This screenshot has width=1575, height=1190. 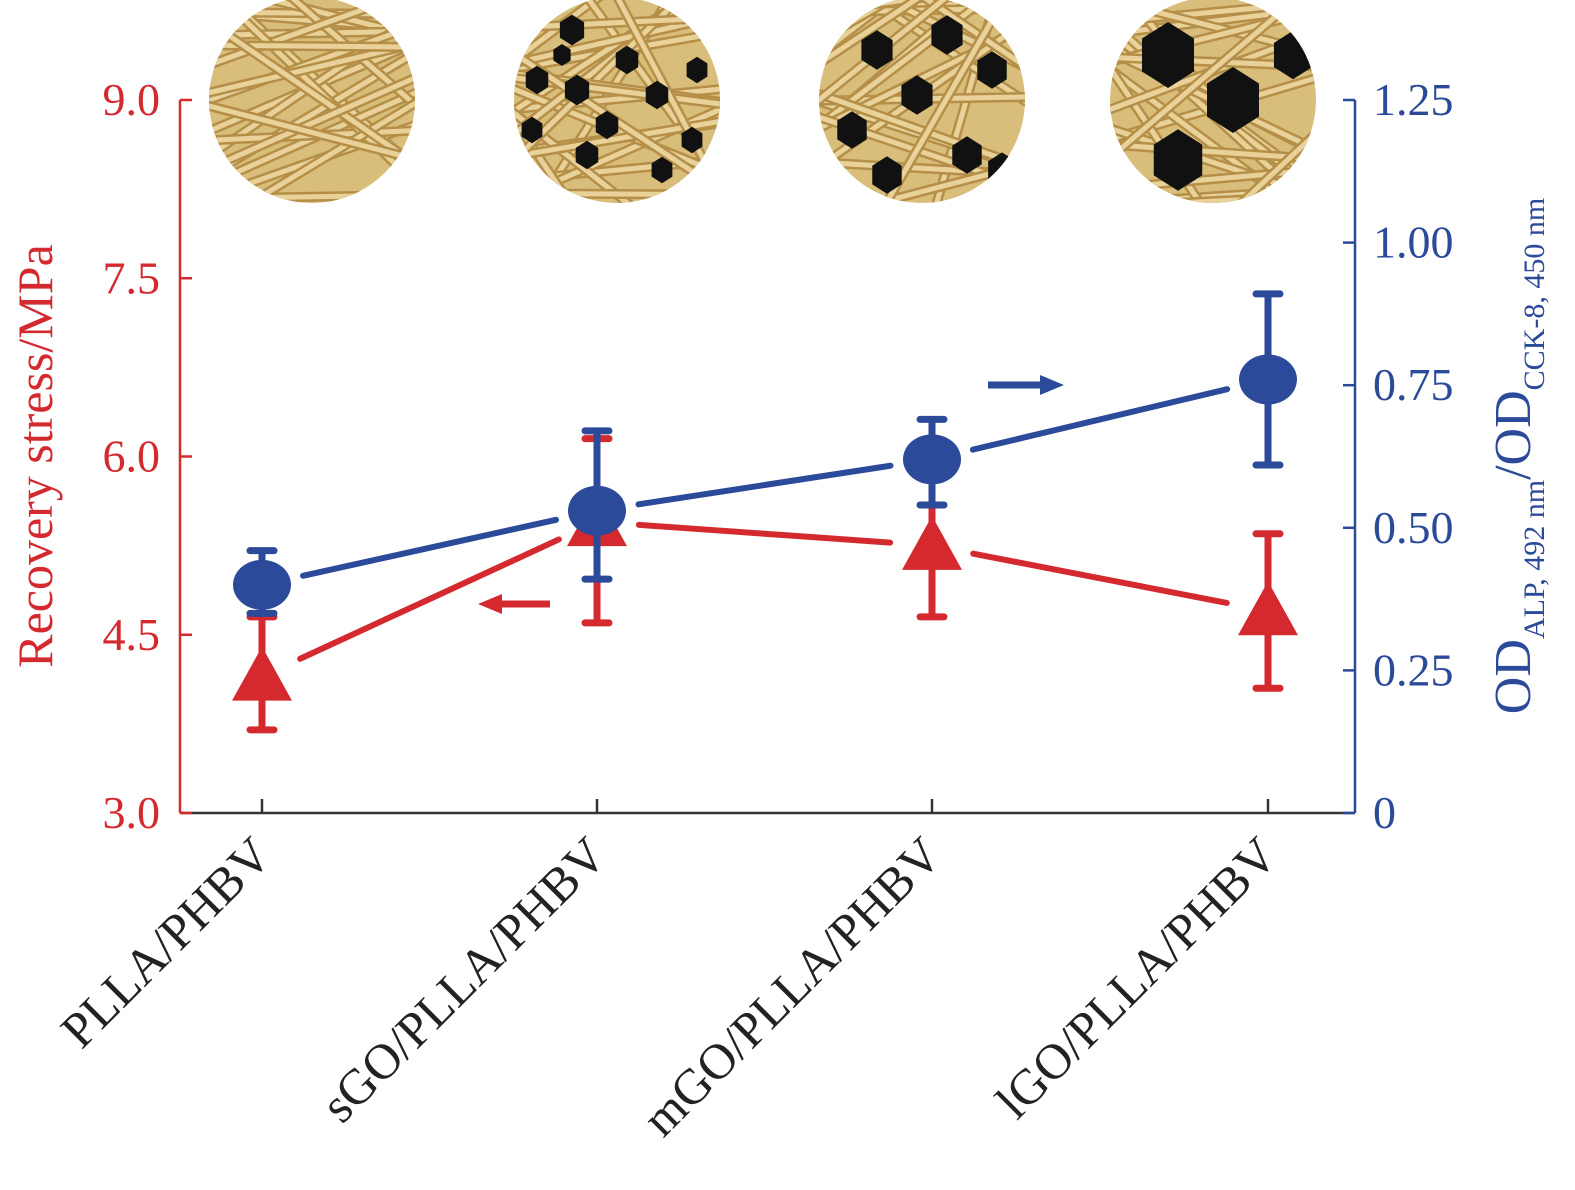 What do you see at coordinates (1026, 385) in the screenshot?
I see `arrow-to-right-axis` at bounding box center [1026, 385].